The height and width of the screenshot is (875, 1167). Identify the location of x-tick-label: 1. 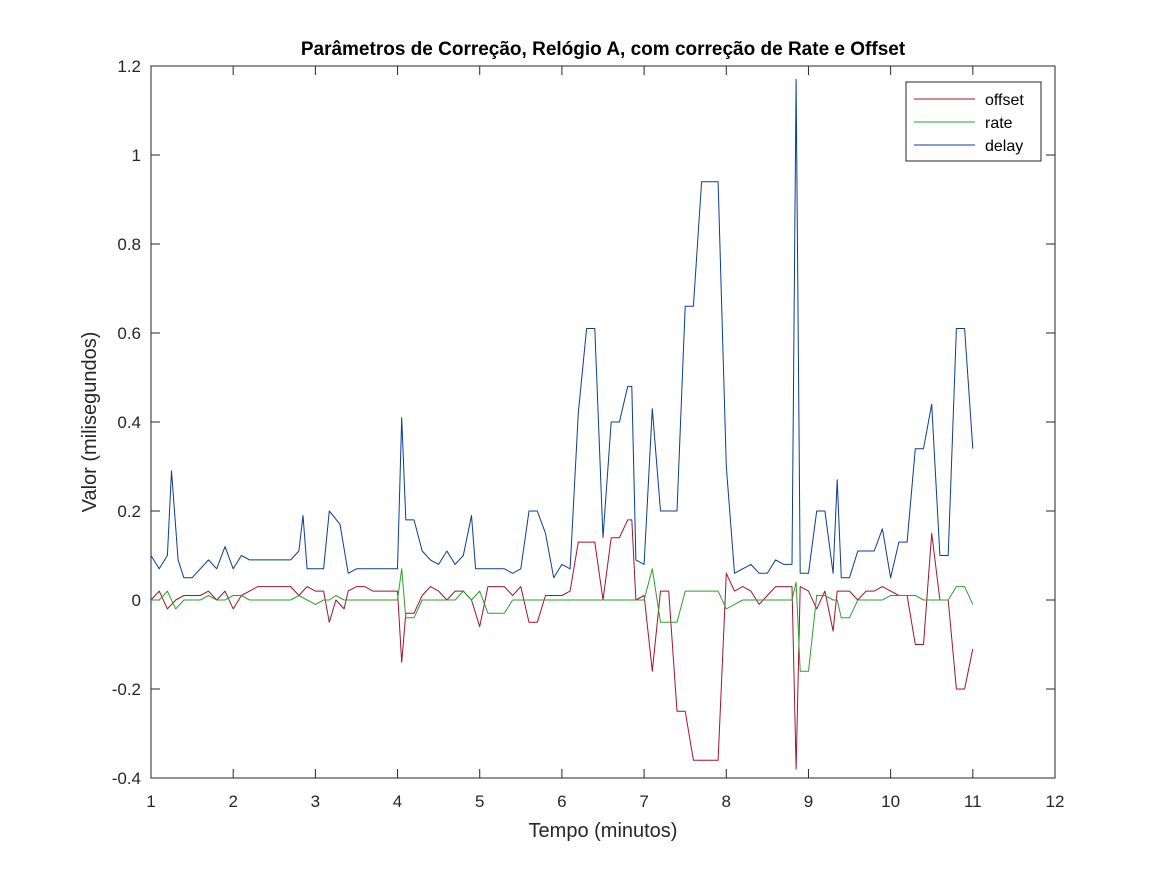
(150, 801).